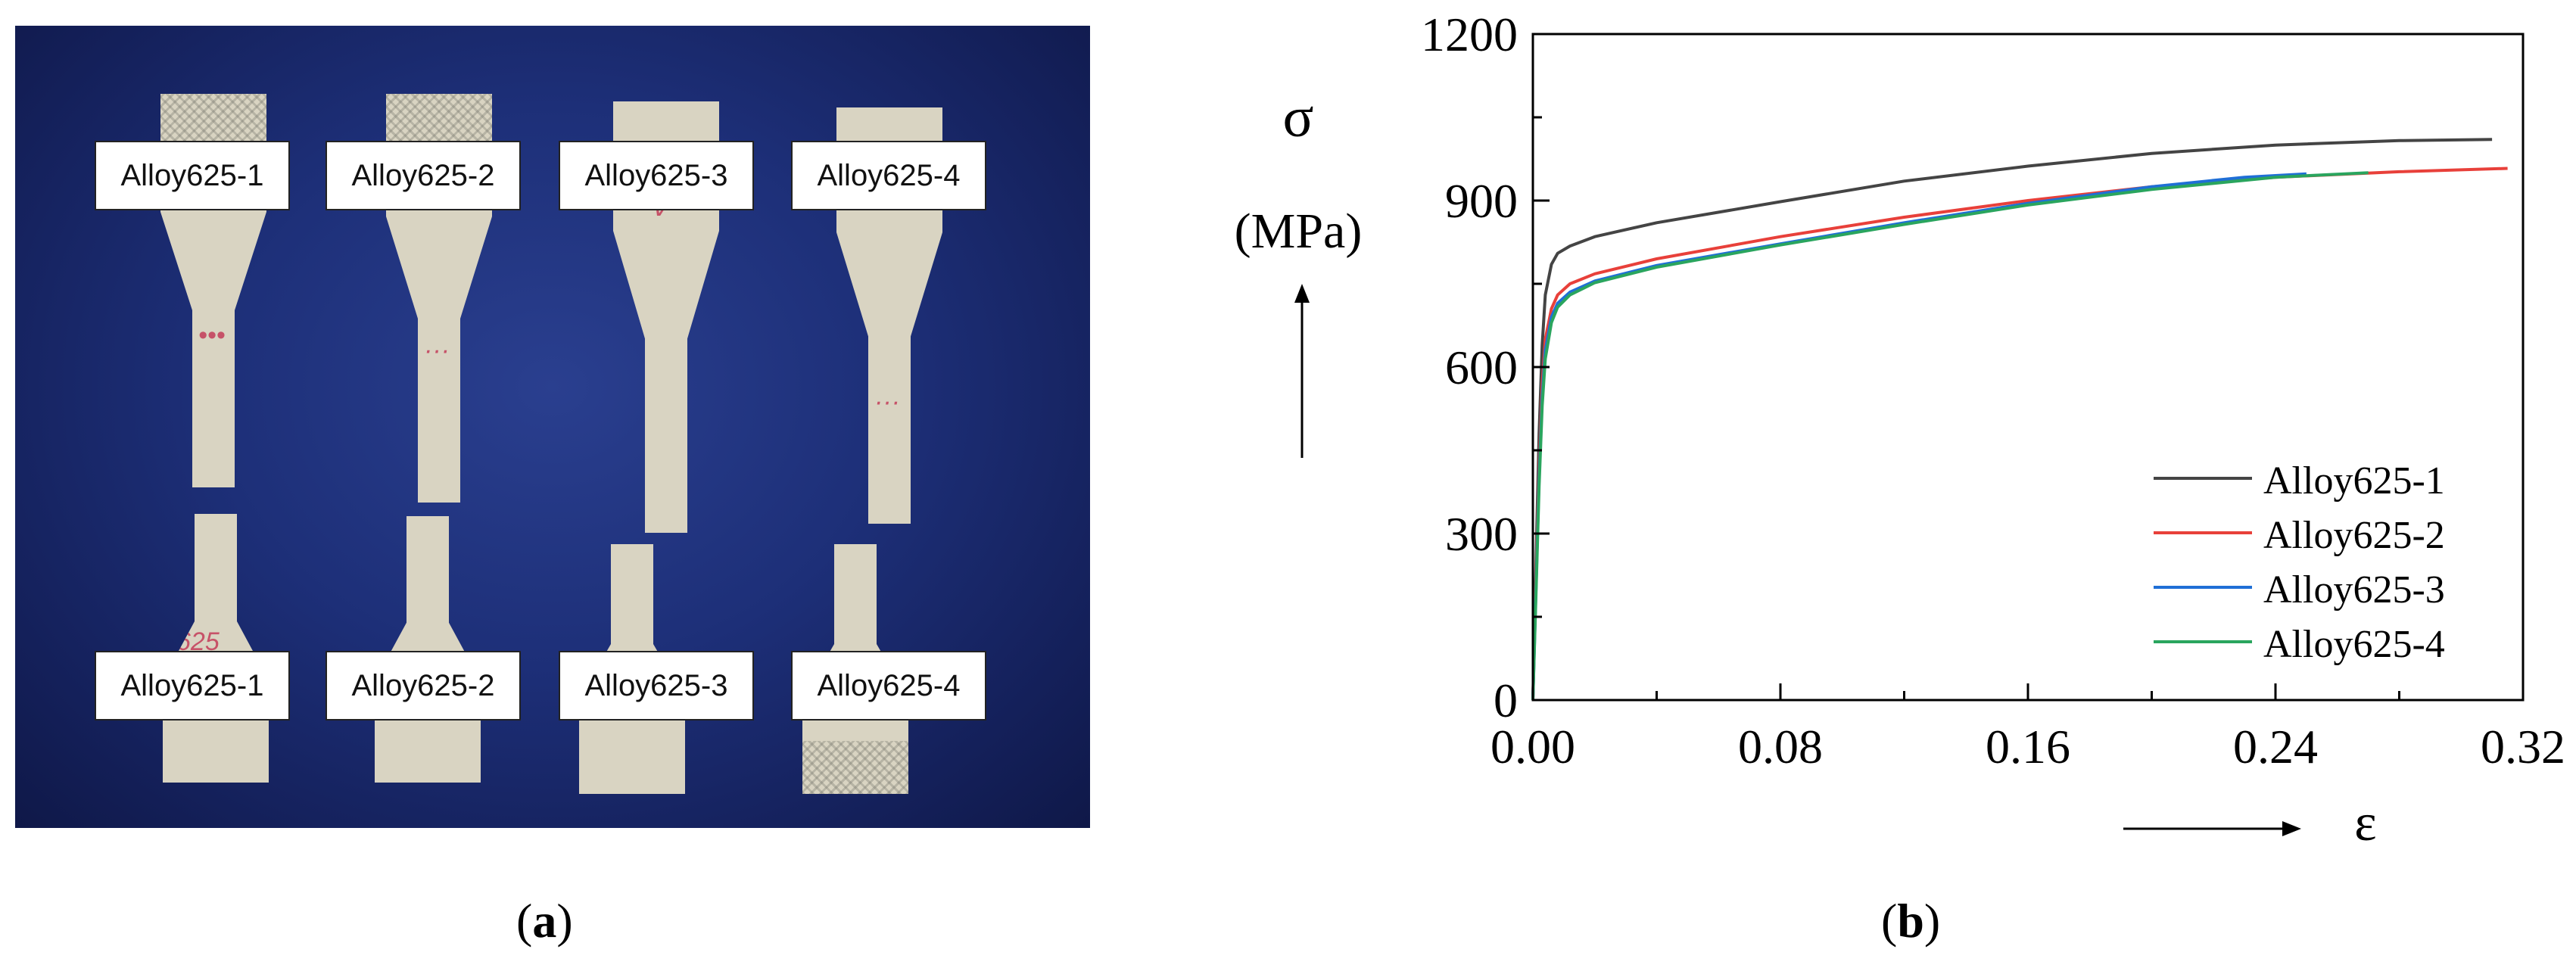 The image size is (2576, 971). What do you see at coordinates (1299, 231) in the screenshot?
I see `y-axis-unit: (MPa)` at bounding box center [1299, 231].